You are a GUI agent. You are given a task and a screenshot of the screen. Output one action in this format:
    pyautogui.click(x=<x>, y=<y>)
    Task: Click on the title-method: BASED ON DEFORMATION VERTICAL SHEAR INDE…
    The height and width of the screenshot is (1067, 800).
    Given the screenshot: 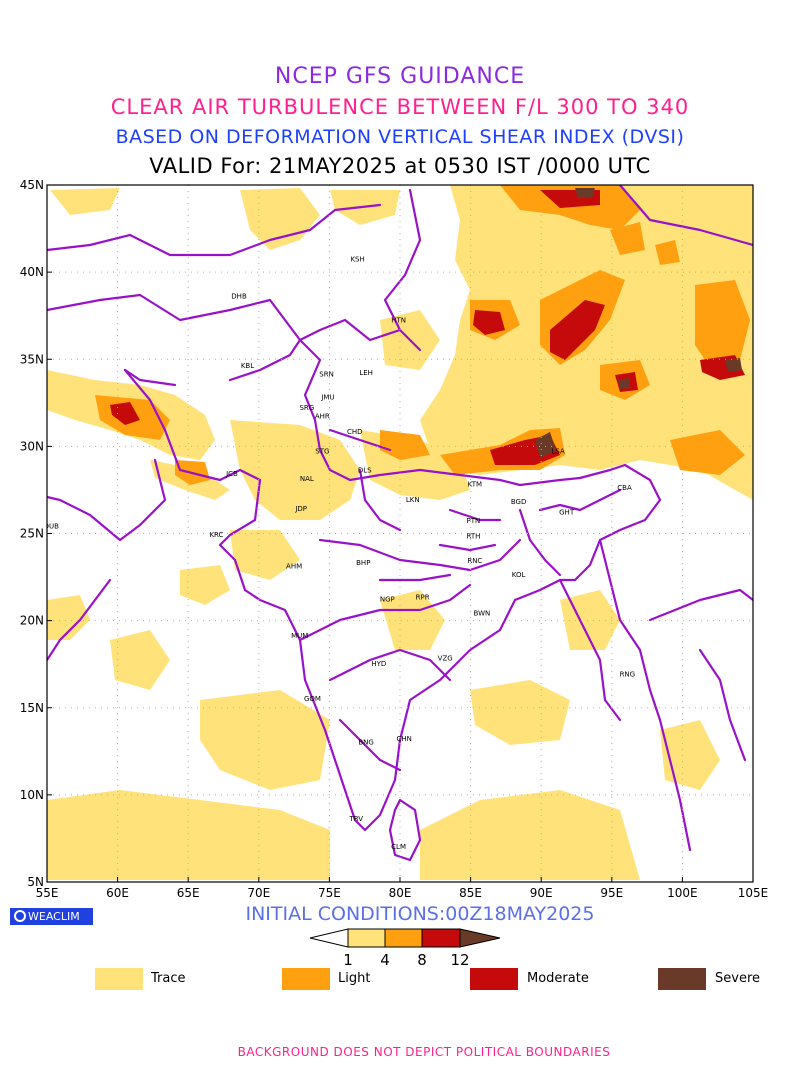 What is the action you would take?
    pyautogui.click(x=400, y=137)
    